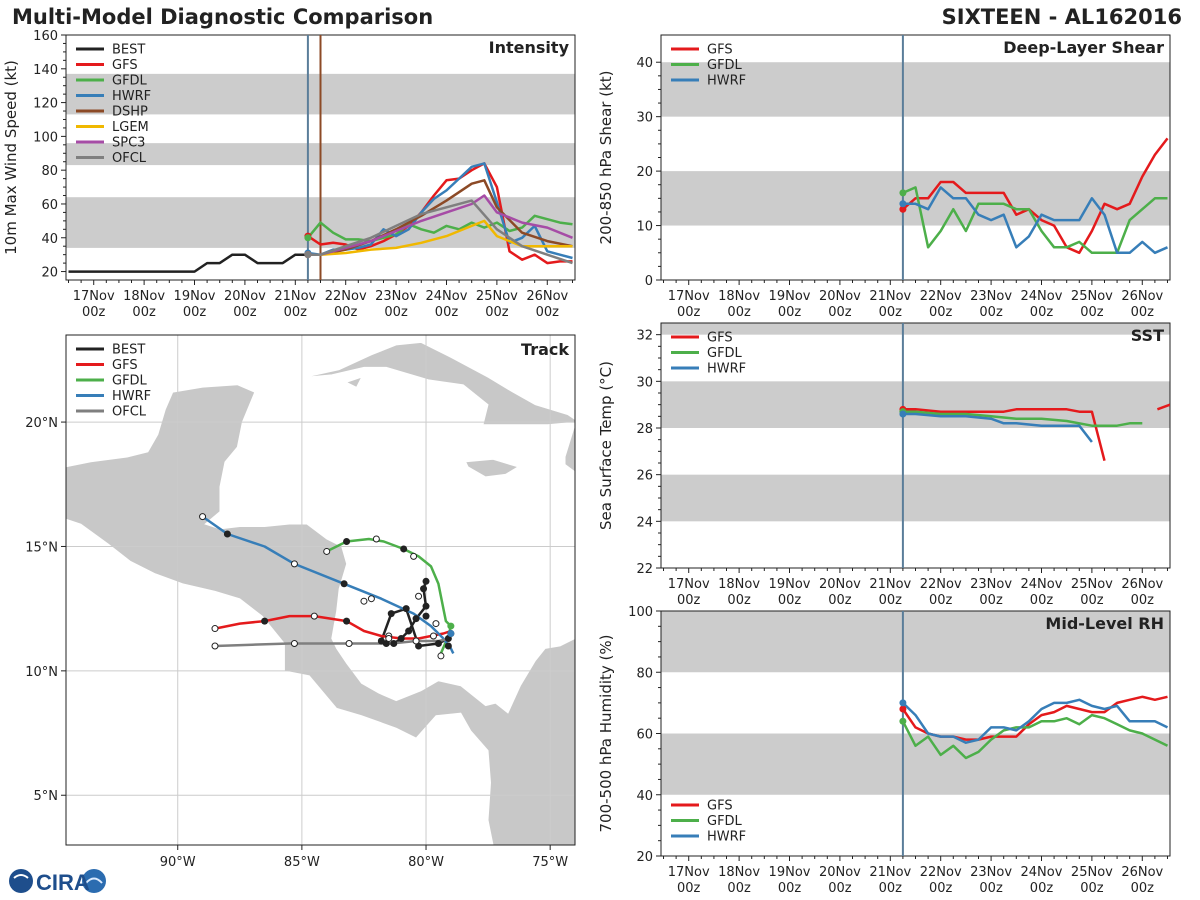  I want to click on track-xtick-label: 75°W, so click(550, 862).